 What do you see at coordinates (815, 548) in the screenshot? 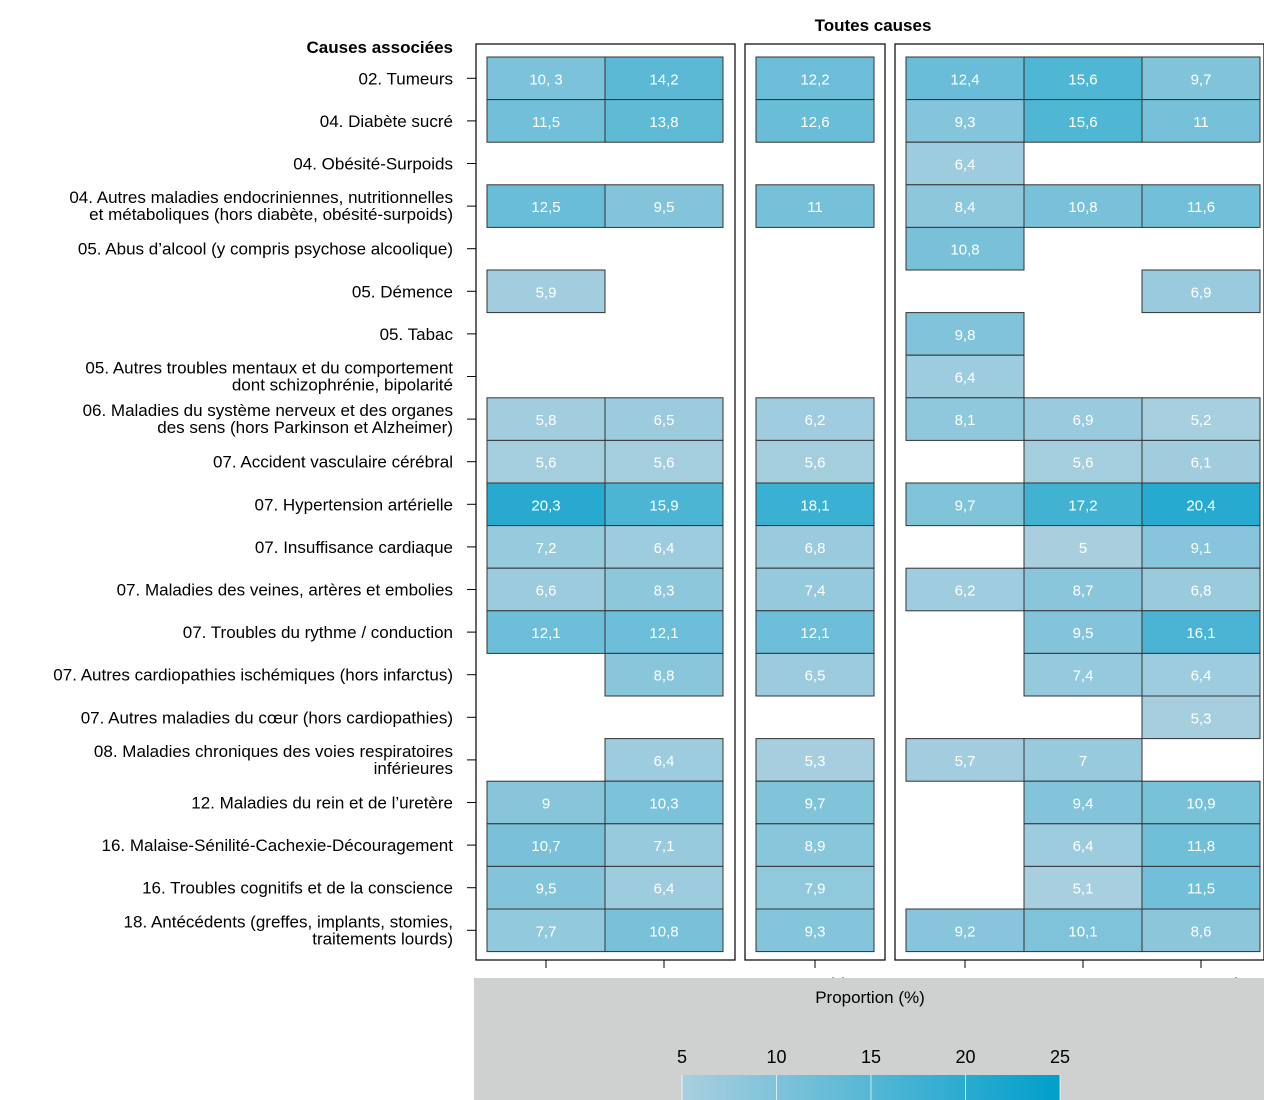
I see `cell-value: 6,8` at bounding box center [815, 548].